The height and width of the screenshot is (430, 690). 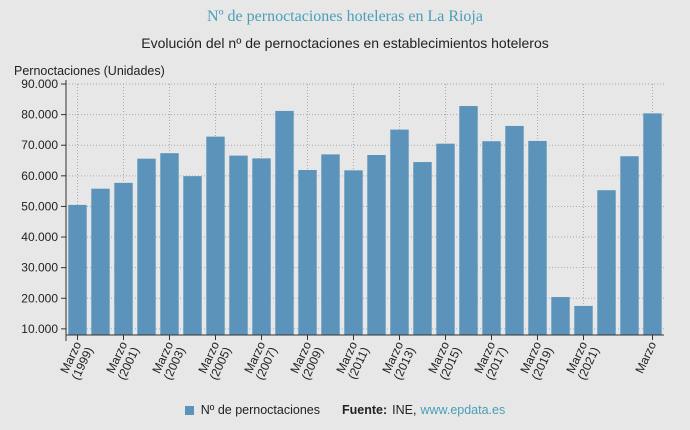 What do you see at coordinates (39, 268) in the screenshot?
I see `y-tick-label: 30.000` at bounding box center [39, 268].